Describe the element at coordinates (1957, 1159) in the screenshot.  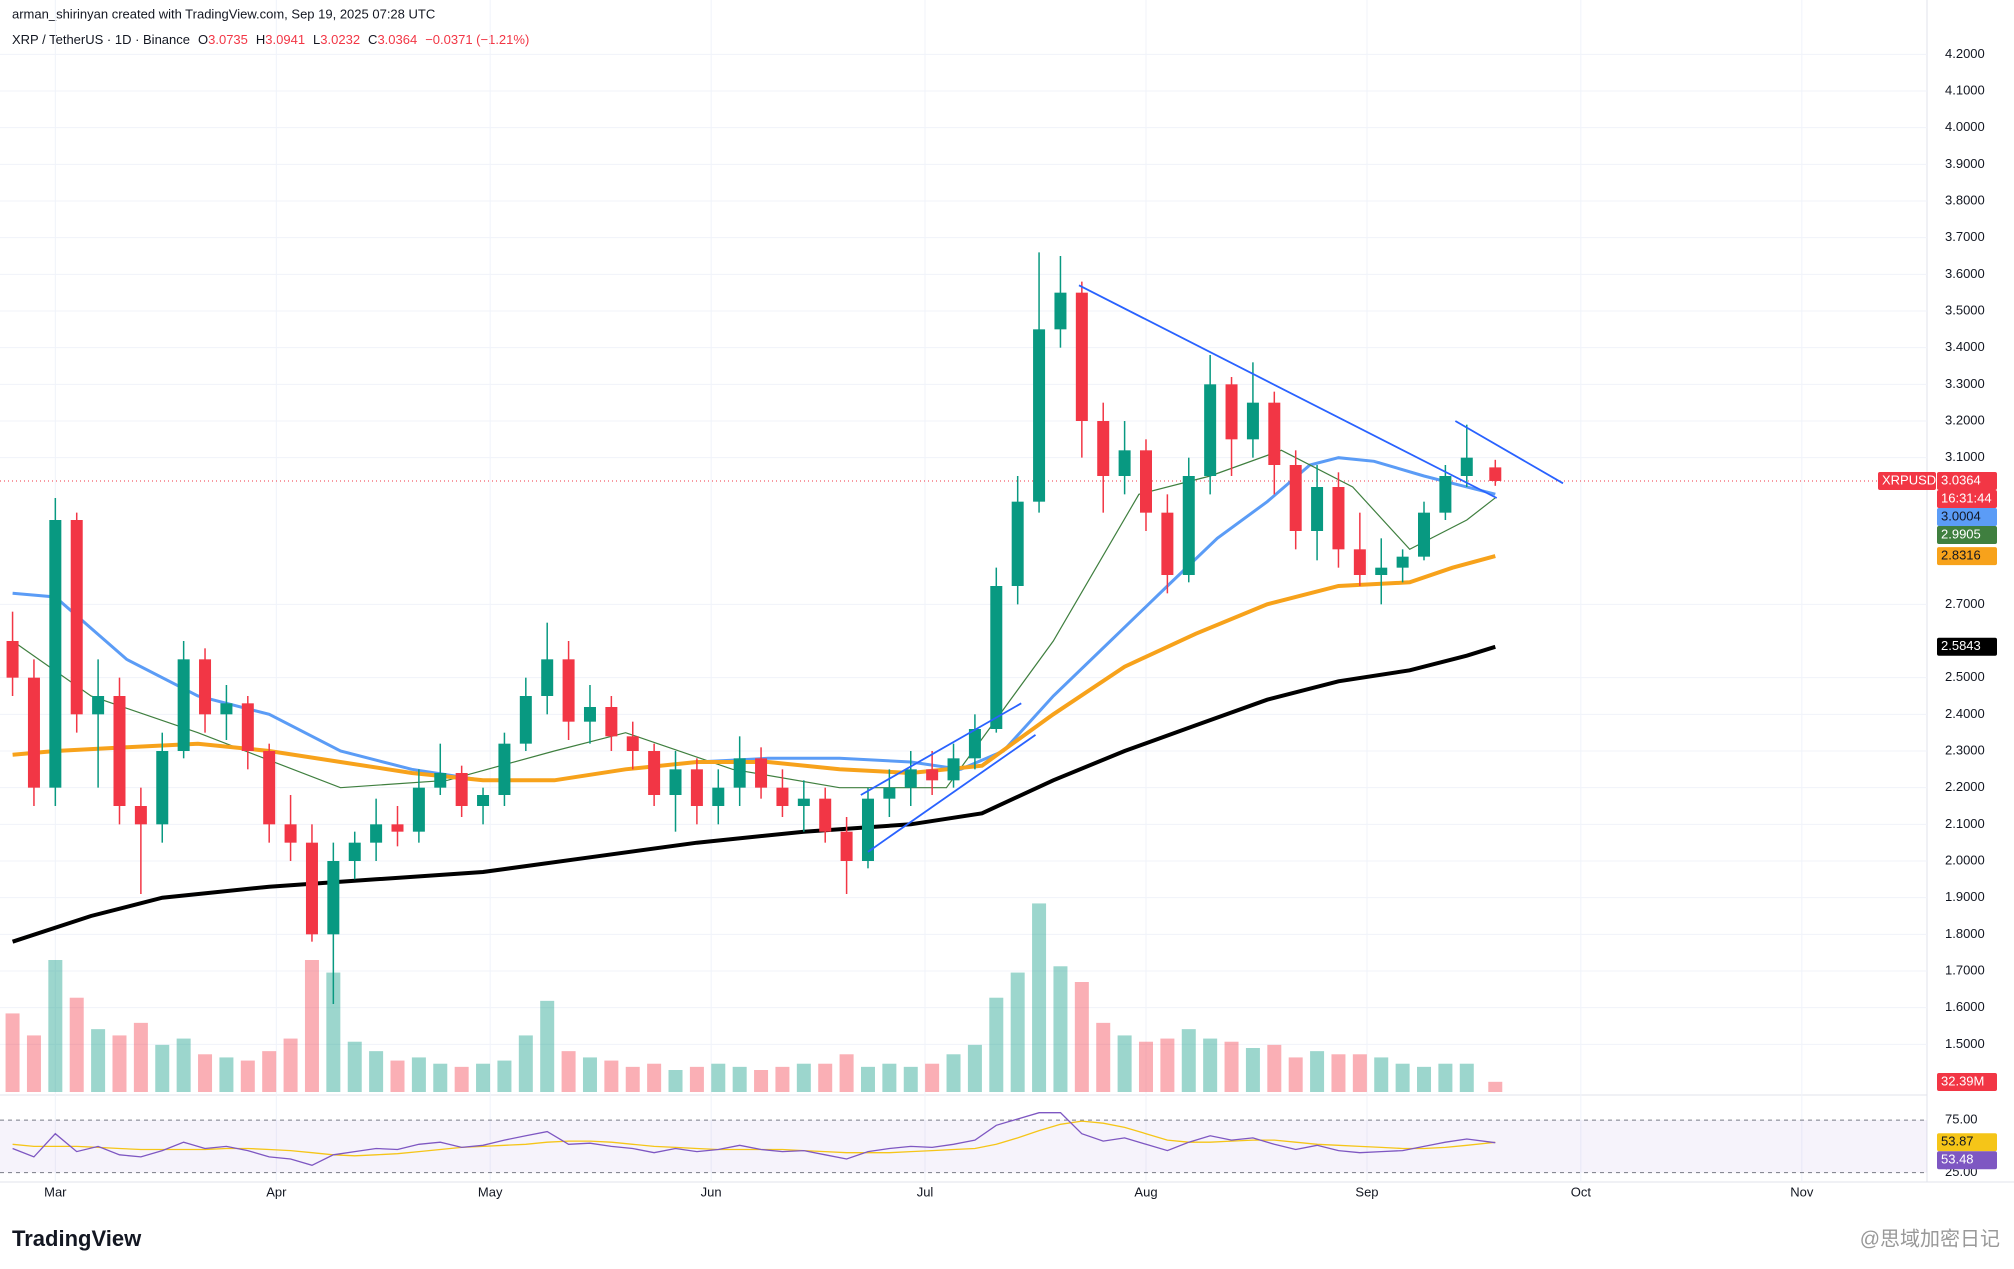
I see `rsi-label: 53.48` at that location.